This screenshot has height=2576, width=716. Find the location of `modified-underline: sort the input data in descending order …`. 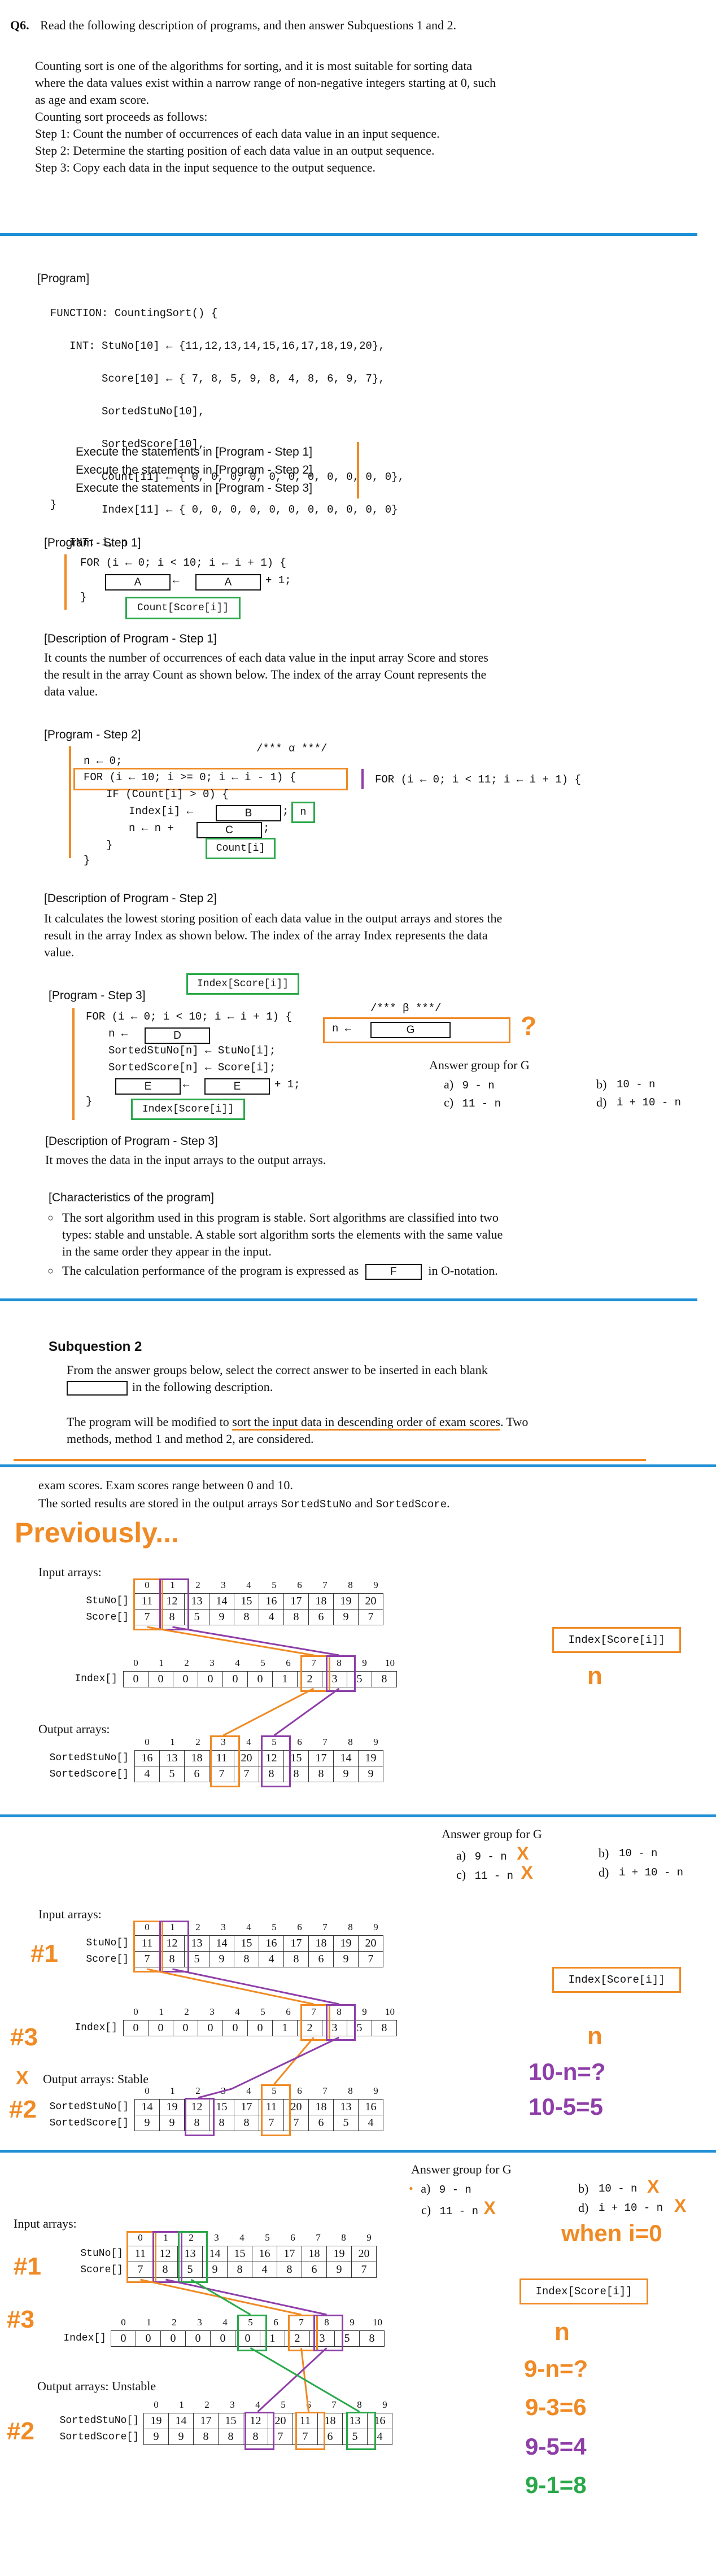

modified-underline: sort the input data in descending order … is located at coordinates (366, 1423).